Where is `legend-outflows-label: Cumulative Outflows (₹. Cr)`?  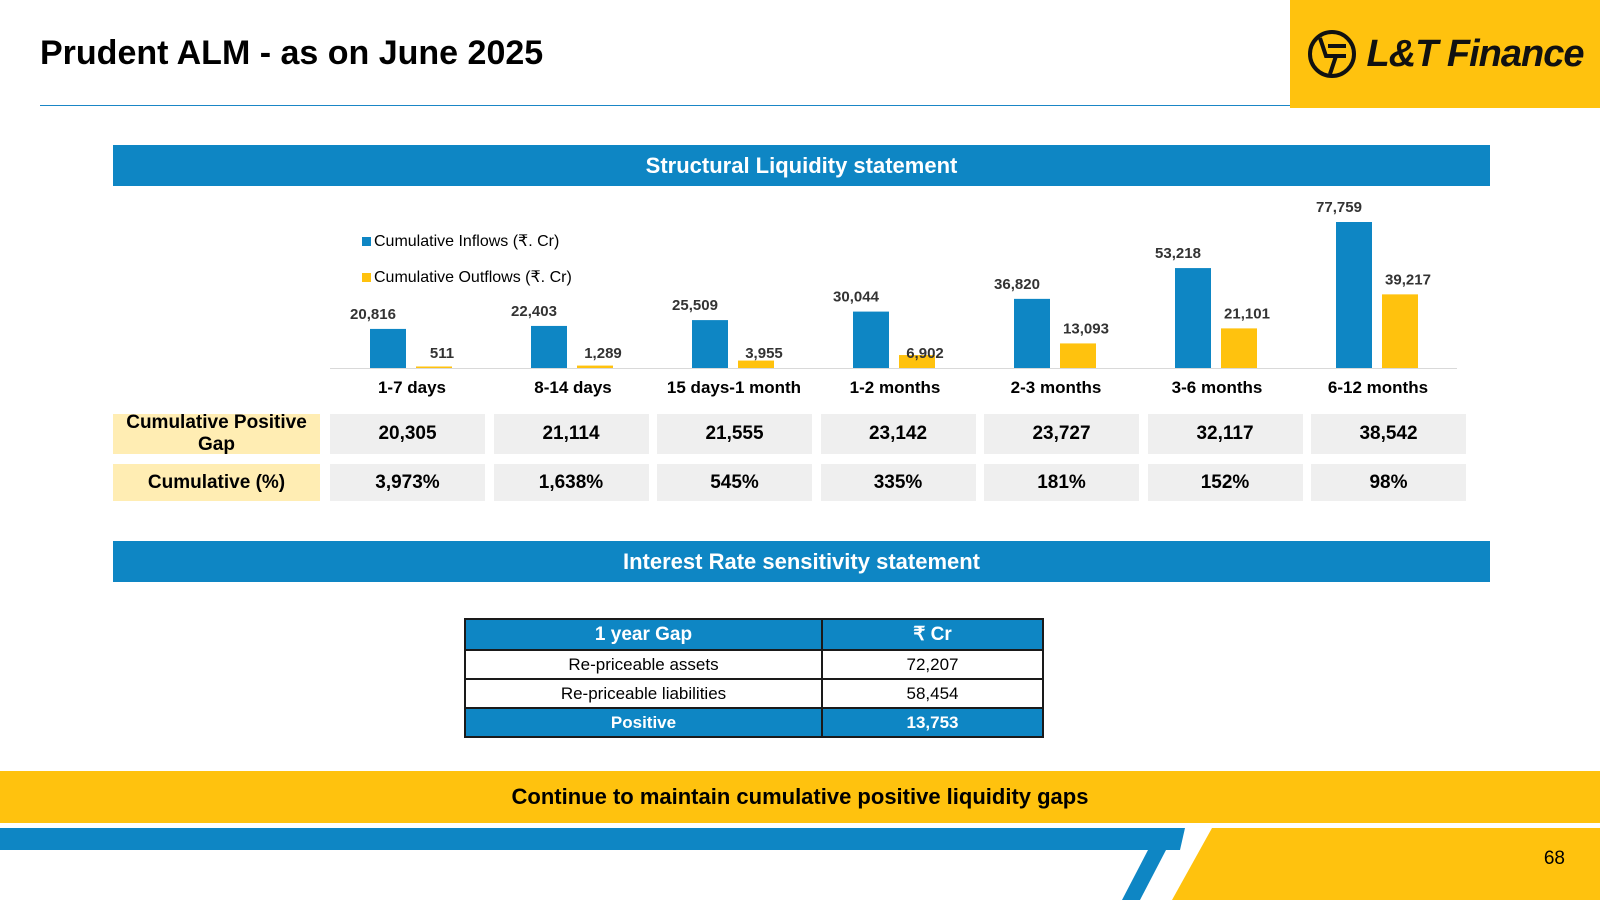 legend-outflows-label: Cumulative Outflows (₹. Cr) is located at coordinates (473, 277).